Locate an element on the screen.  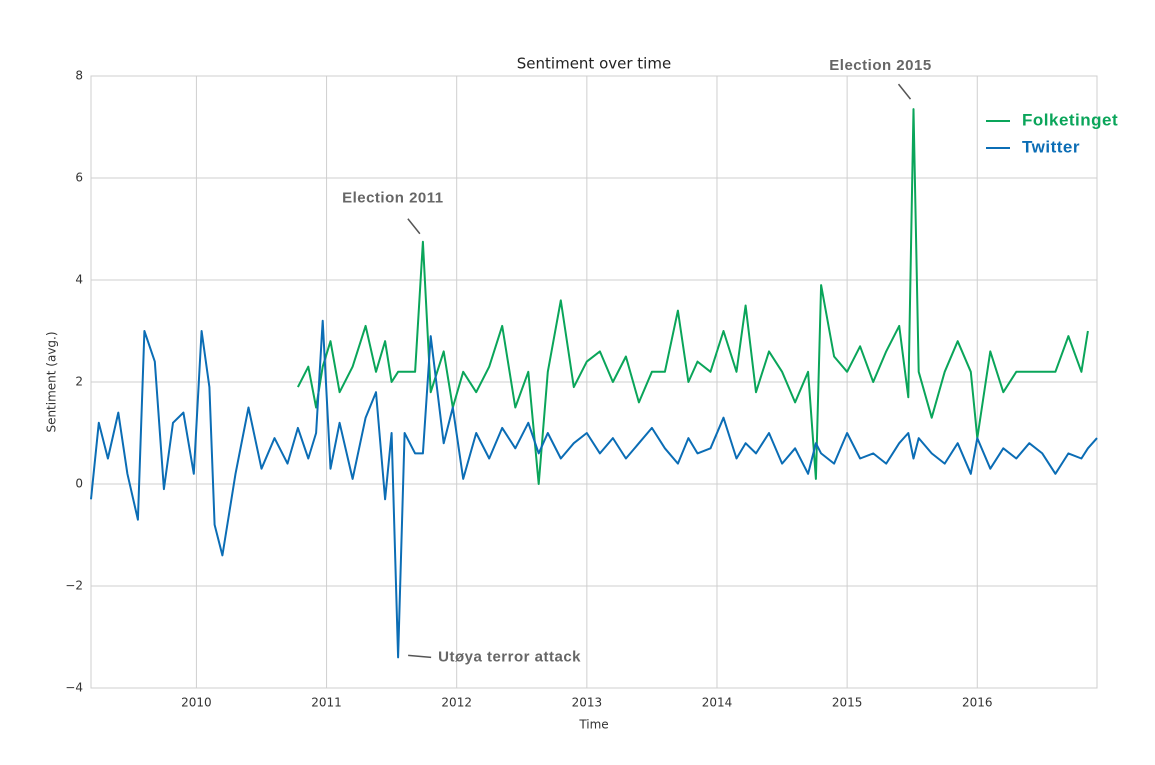
x-tick-label: 2013 is located at coordinates (587, 703).